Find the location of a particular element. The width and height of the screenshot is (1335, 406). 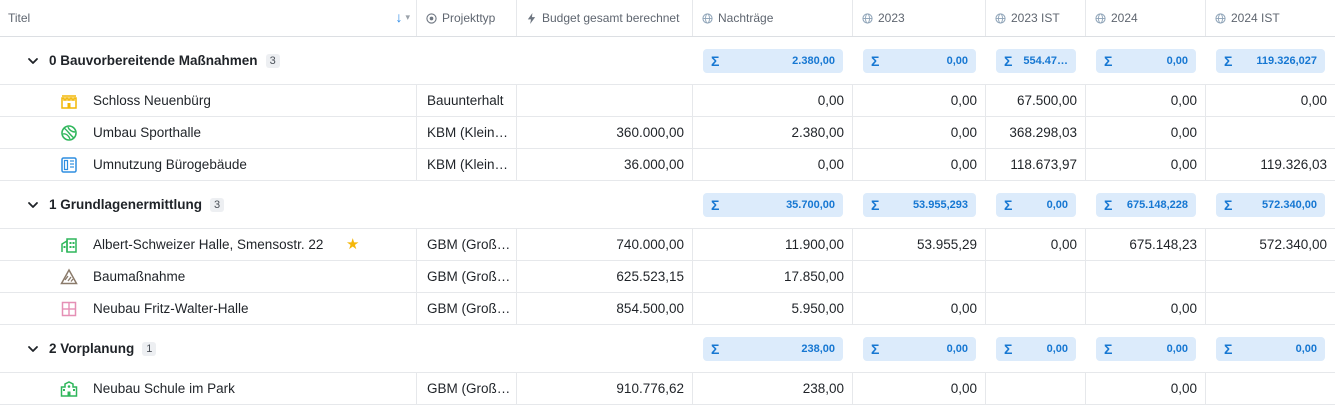

value-cell-y2023ist: 67.500,00 is located at coordinates (1036, 100).